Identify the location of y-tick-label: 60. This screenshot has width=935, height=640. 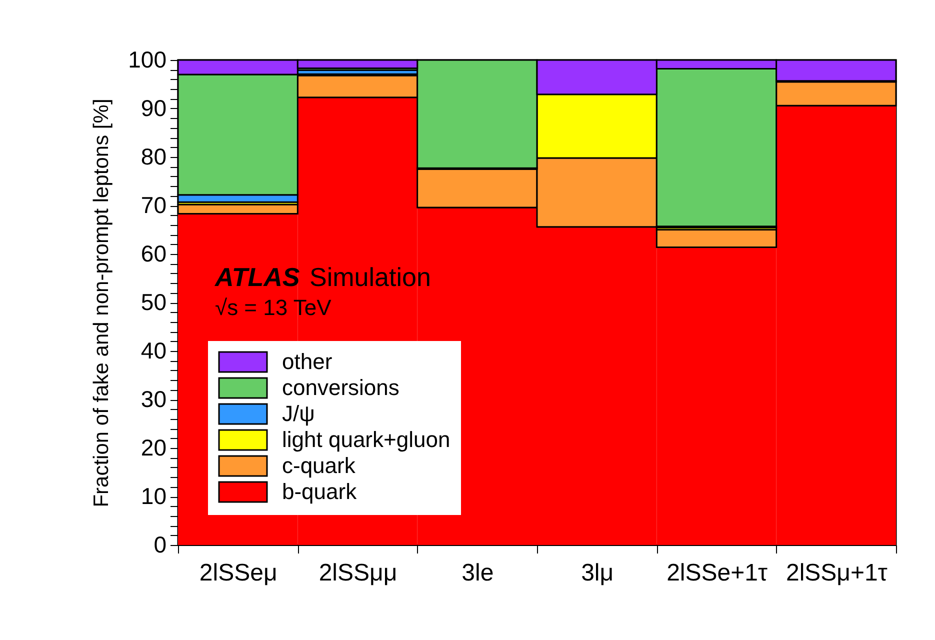
(153, 253).